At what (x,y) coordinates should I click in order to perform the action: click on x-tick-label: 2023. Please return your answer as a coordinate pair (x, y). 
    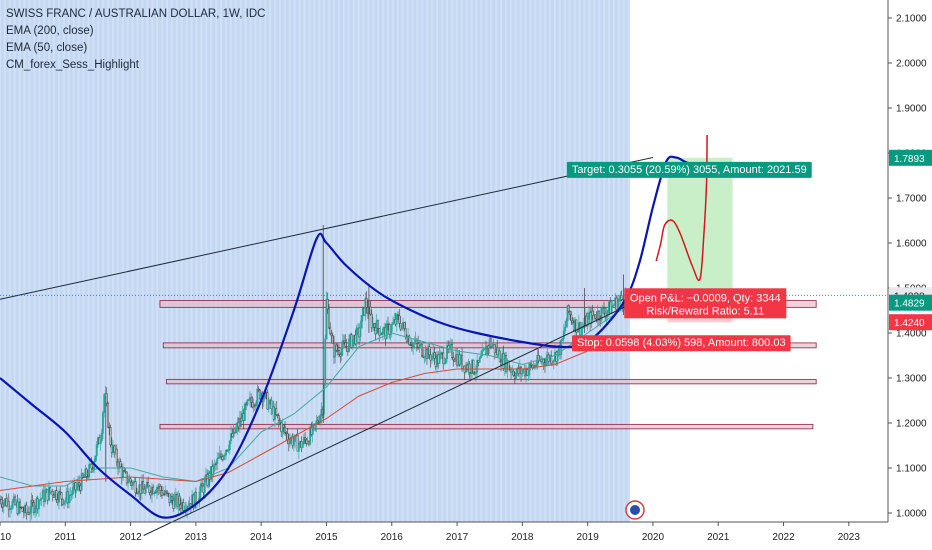
    Looking at the image, I should click on (849, 537).